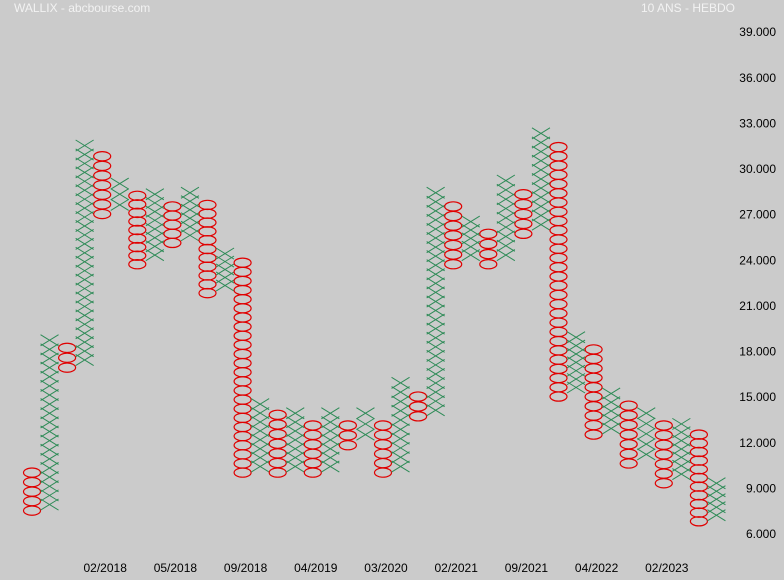 The image size is (784, 580). What do you see at coordinates (688, 8) in the screenshot?
I see `chart-subtitle: 10 ANS - HEBDO` at bounding box center [688, 8].